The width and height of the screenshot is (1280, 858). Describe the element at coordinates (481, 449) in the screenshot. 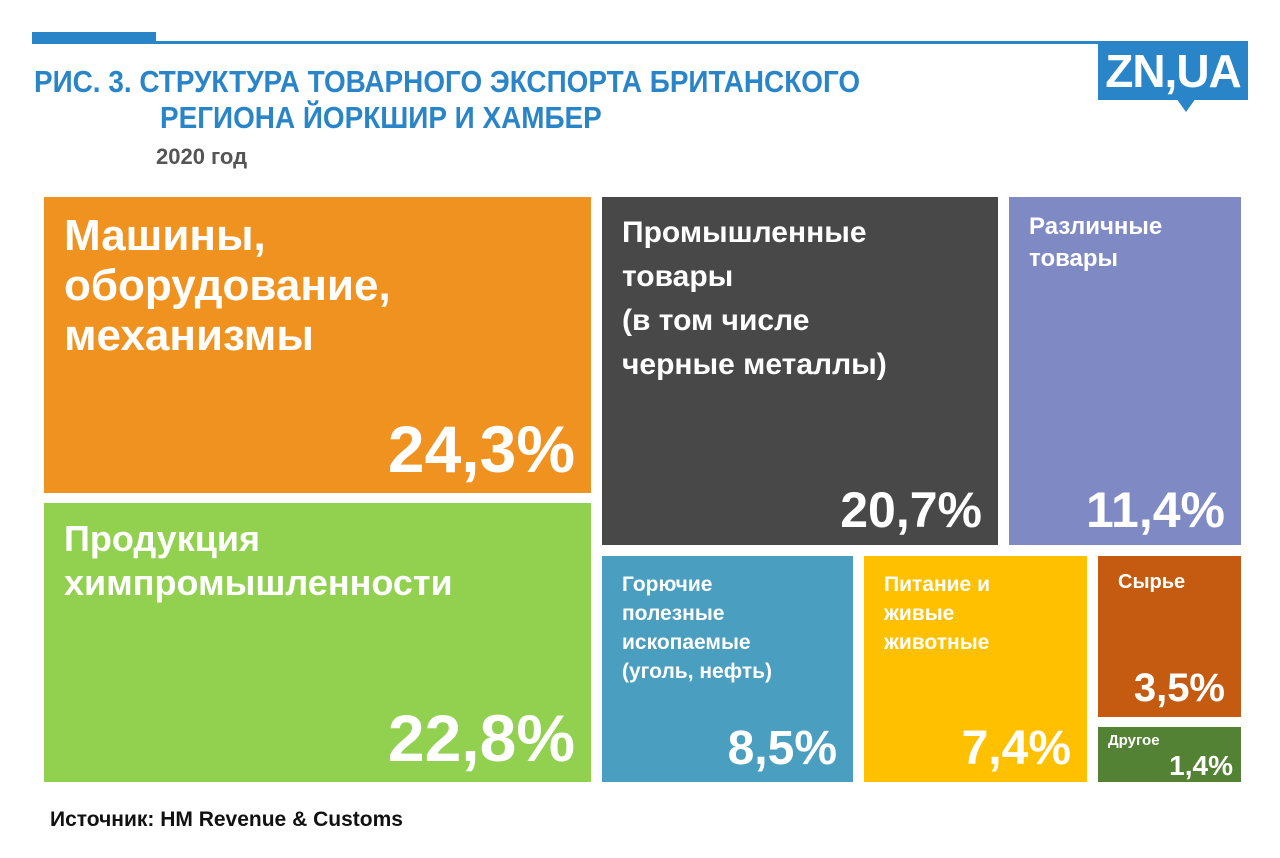

I see `tile-value-label: 24,3%` at that location.